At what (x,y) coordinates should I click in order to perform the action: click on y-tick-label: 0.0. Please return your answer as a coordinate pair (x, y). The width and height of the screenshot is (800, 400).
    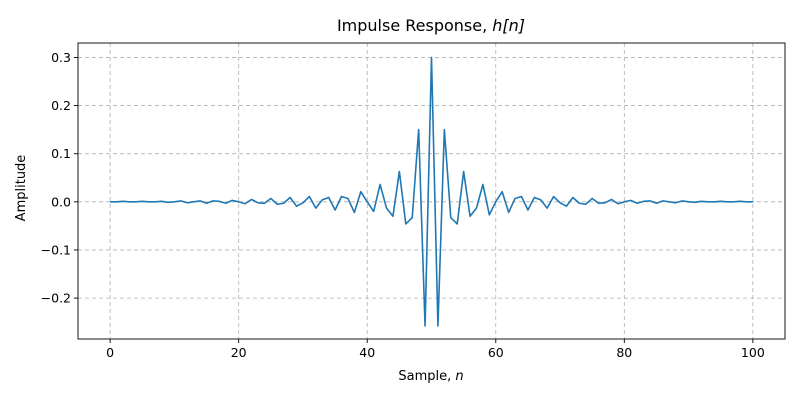
    Looking at the image, I should click on (61, 201).